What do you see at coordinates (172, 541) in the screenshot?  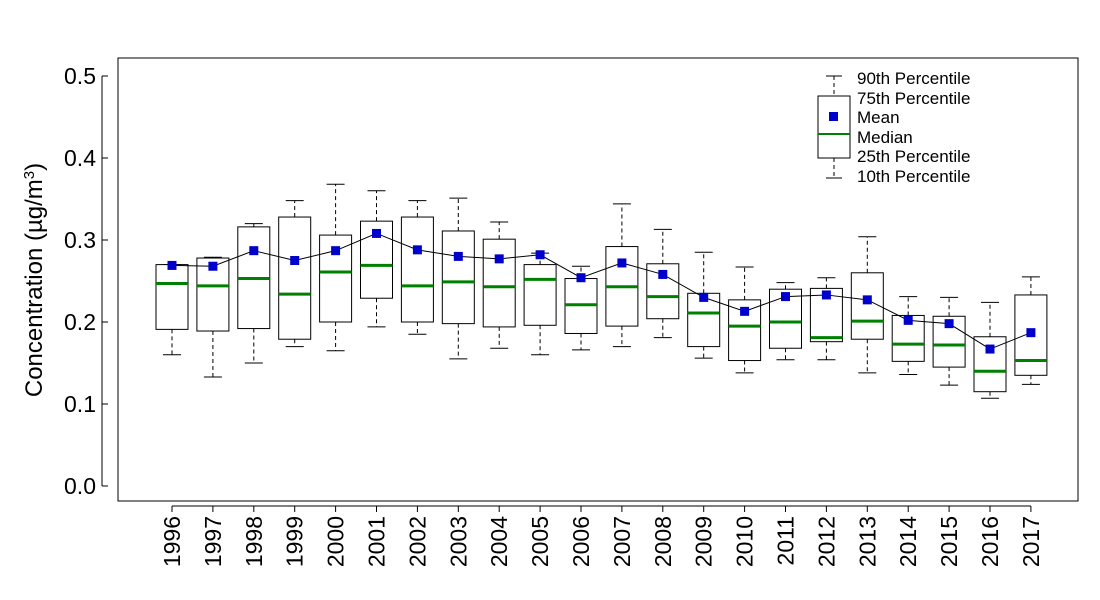 I see `x-tick-label: 1996` at bounding box center [172, 541].